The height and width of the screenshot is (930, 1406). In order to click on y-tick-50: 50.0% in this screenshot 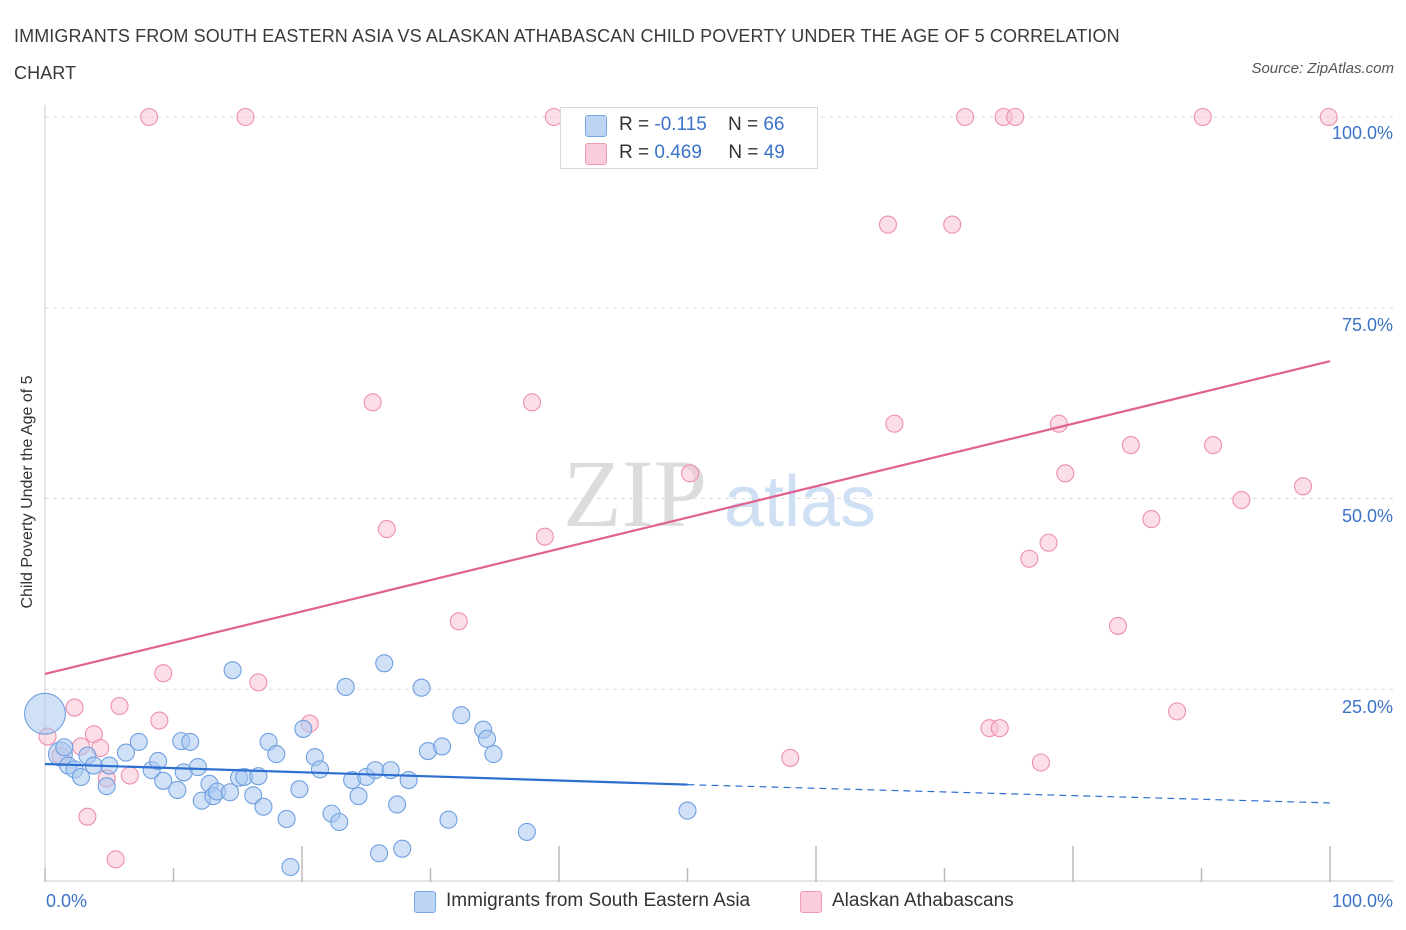, I will do `click(1367, 516)`.